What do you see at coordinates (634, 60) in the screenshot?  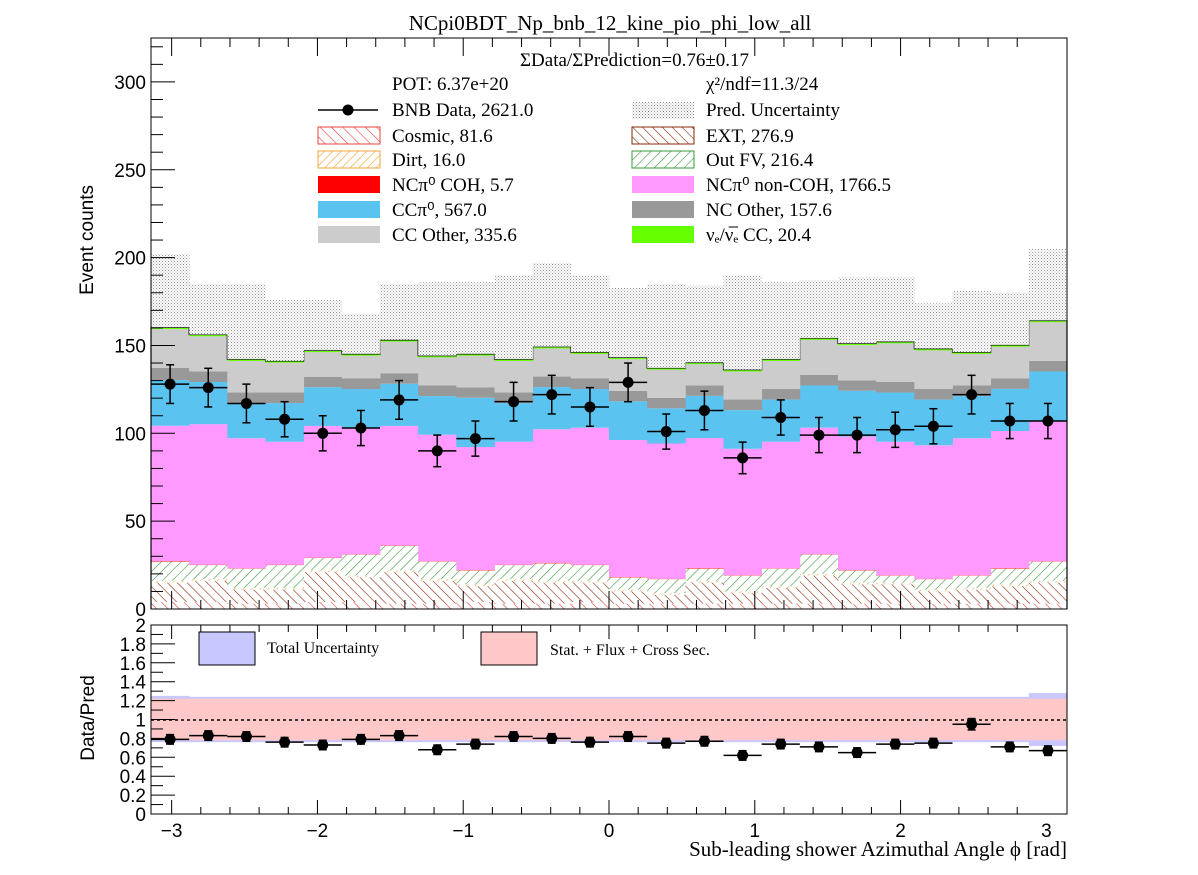 I see `ratio-annotation: ΣData/ΣPrediction=0.76±0.17` at bounding box center [634, 60].